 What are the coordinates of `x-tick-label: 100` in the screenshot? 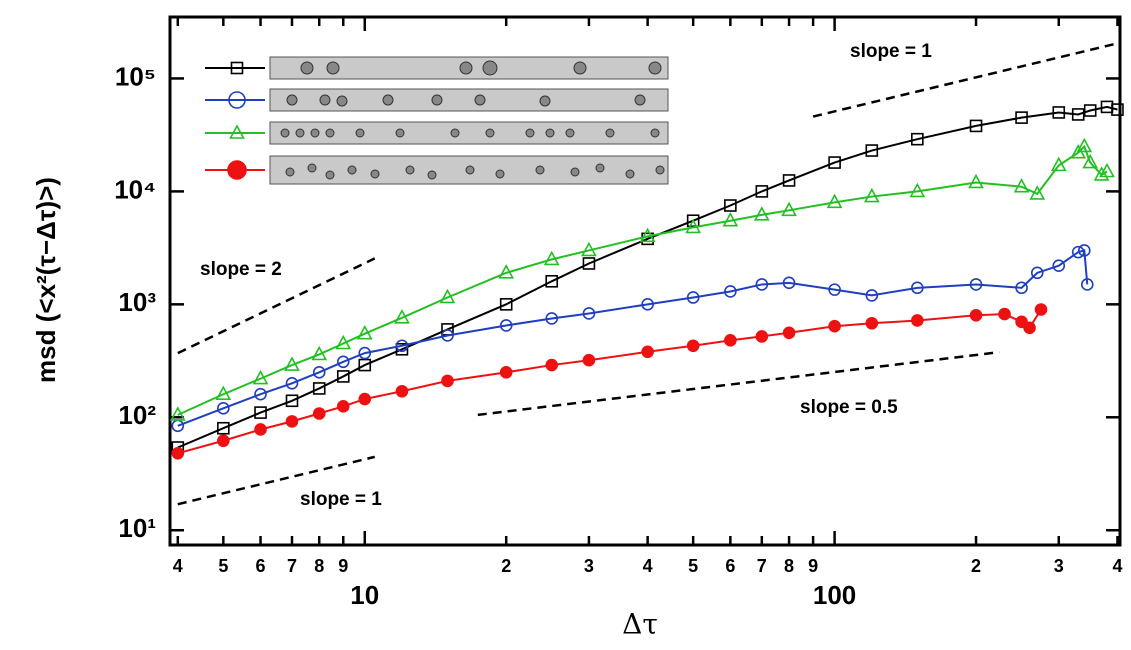 It's located at (834, 595).